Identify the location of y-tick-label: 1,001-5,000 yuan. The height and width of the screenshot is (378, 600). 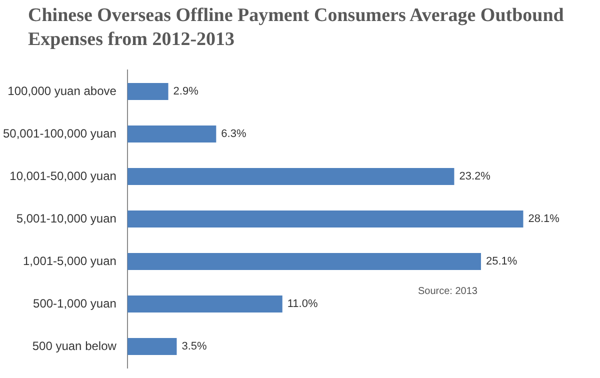
(69, 261).